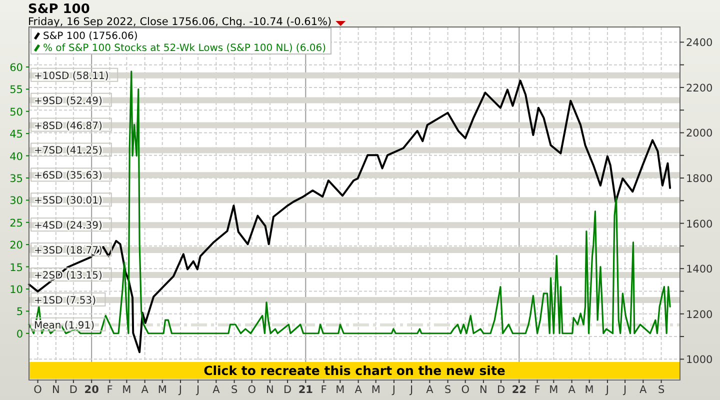 The width and height of the screenshot is (720, 400). Describe the element at coordinates (180, 22) in the screenshot. I see `chart-subtitle: Friday, 16 Sep 2022, Close 1756.06, Chg. -10.74 (-0.61%)` at that location.